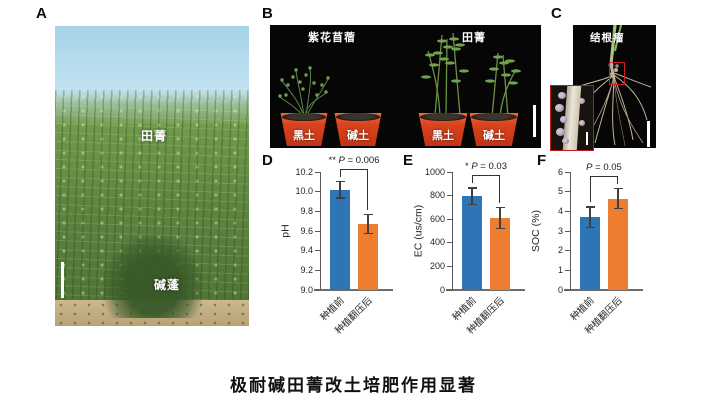 This screenshot has height=408, width=707. What do you see at coordinates (560, 230) in the screenshot?
I see `y-tick-label: 3` at bounding box center [560, 230].